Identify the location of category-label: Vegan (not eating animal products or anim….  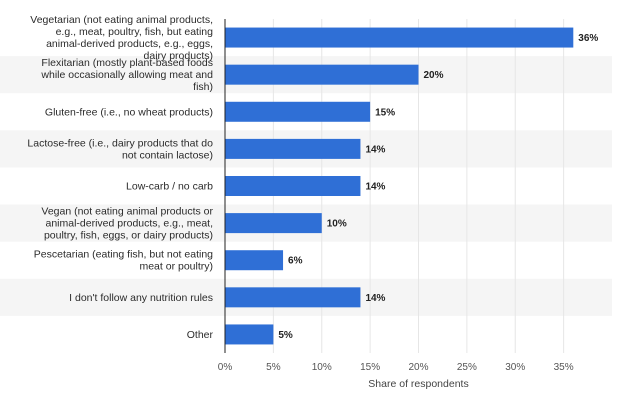
(127, 224).